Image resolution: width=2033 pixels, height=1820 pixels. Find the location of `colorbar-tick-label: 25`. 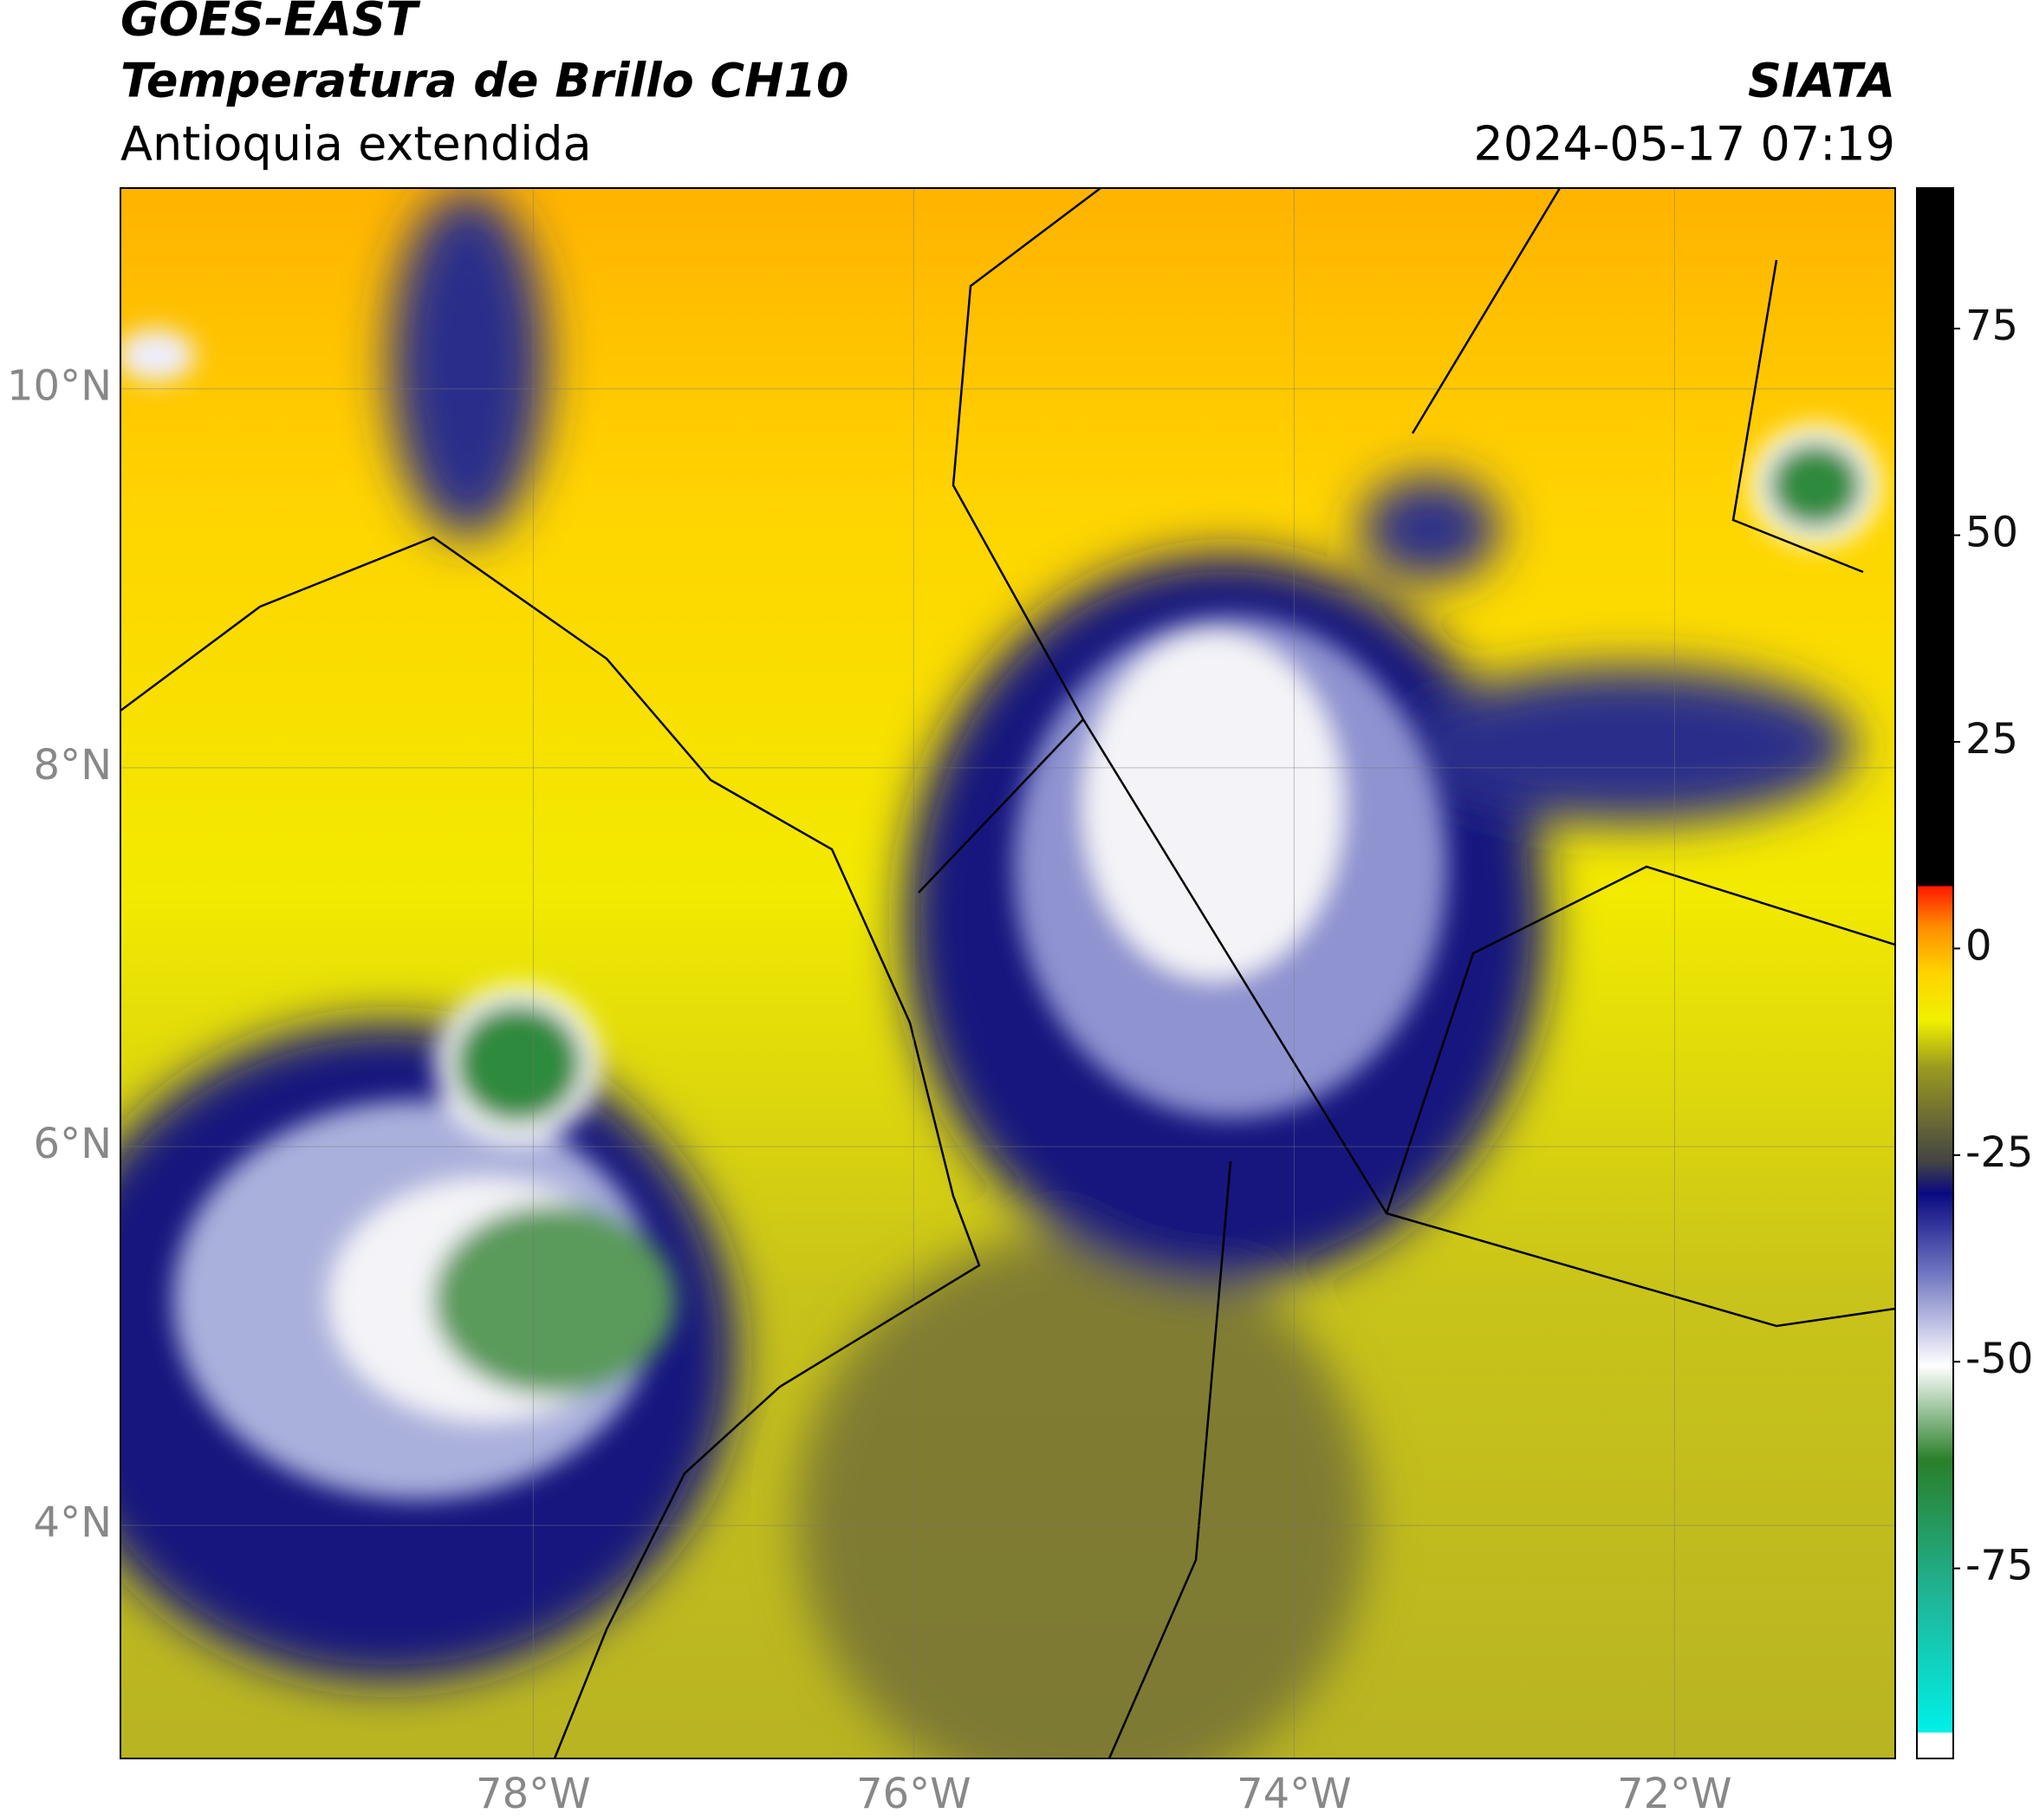

colorbar-tick-label: 25 is located at coordinates (1991, 739).